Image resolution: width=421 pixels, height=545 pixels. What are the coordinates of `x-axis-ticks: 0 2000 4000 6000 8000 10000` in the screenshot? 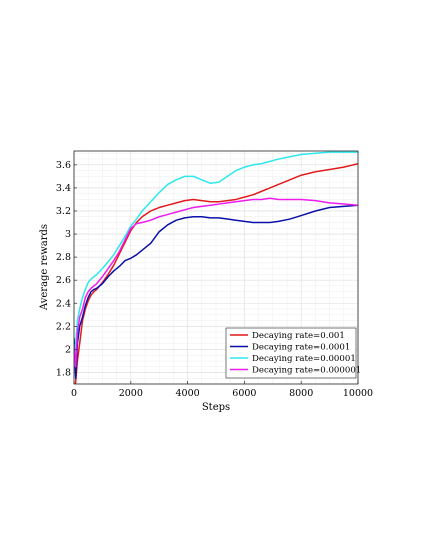 It's located at (222, 390).